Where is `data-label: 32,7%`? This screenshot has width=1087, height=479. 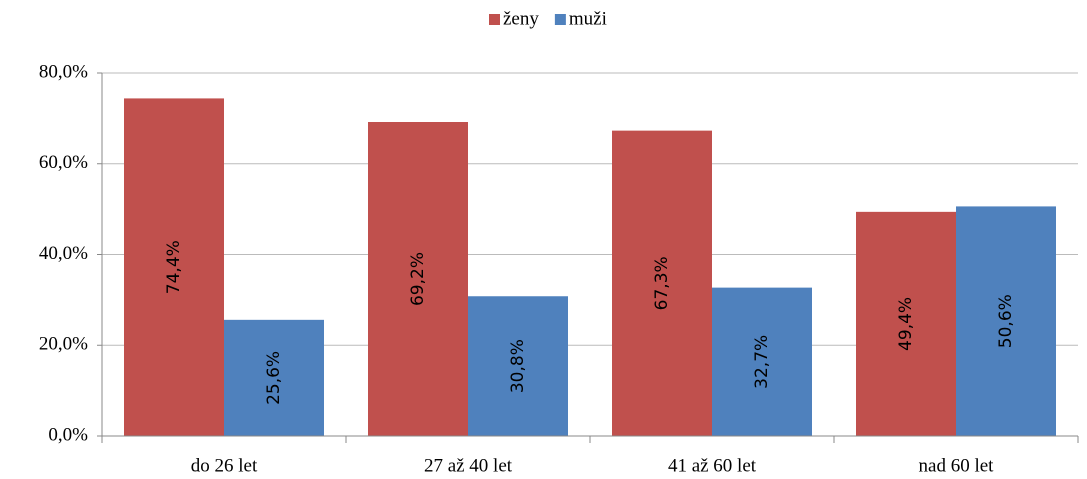 data-label: 32,7% is located at coordinates (762, 362).